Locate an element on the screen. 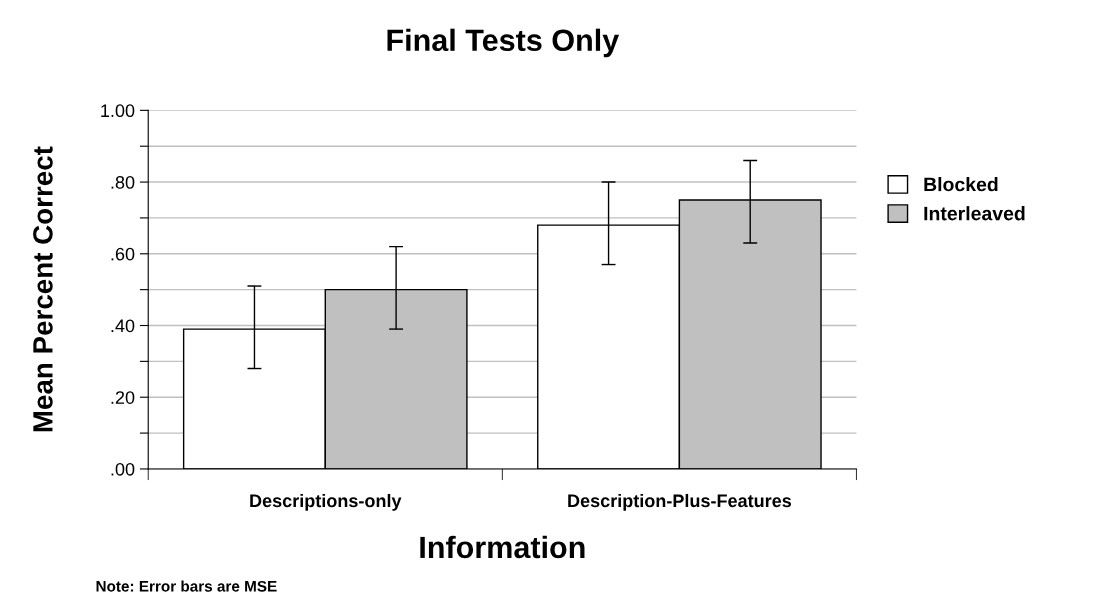 The width and height of the screenshot is (1098, 613). y-tick-label: .60 is located at coordinates (123, 254).